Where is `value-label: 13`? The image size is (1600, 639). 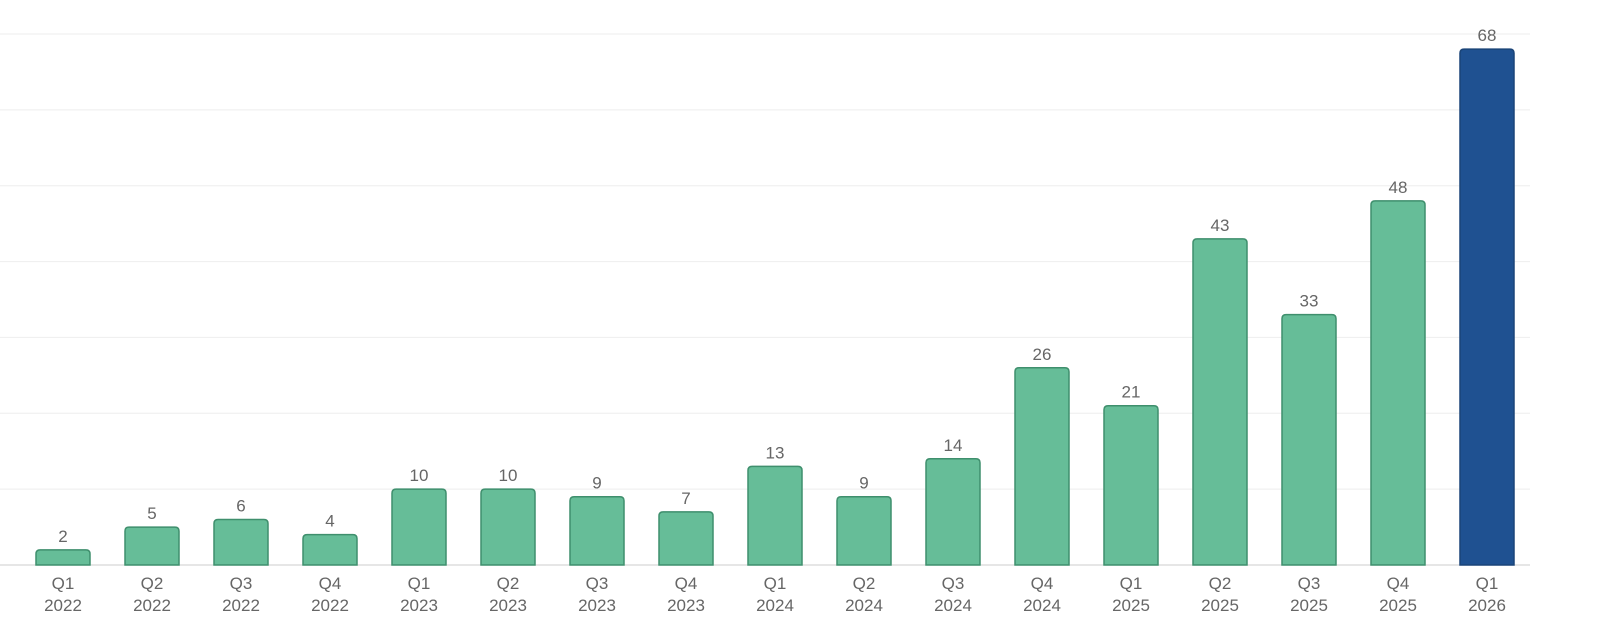
value-label: 13 is located at coordinates (775, 452).